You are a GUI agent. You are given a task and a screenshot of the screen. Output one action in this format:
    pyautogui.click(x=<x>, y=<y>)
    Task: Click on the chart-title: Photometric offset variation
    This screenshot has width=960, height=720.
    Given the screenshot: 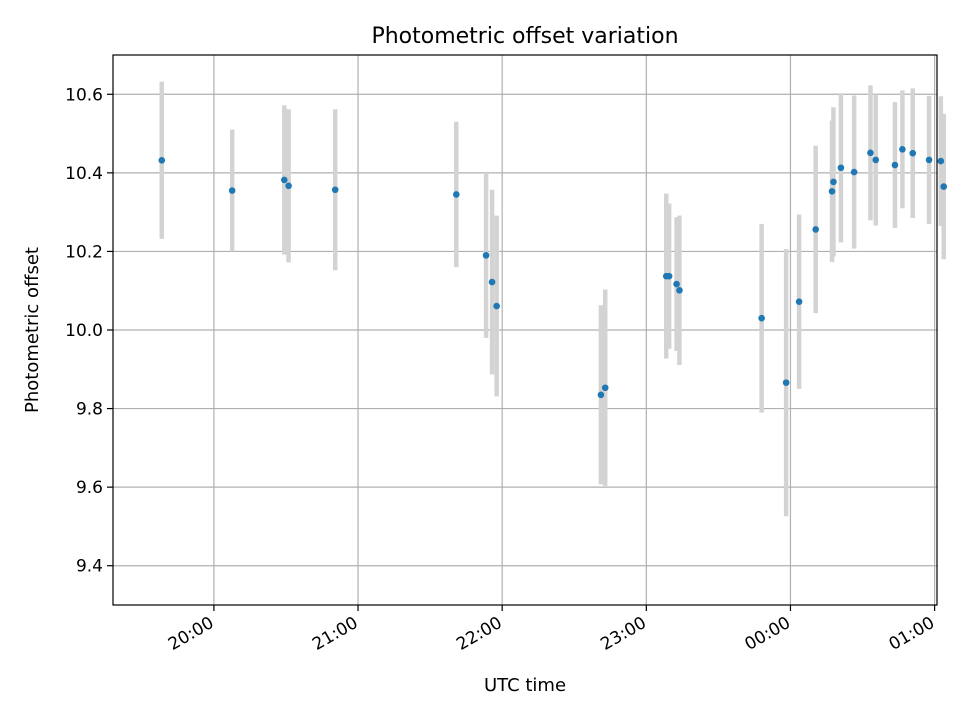 What is the action you would take?
    pyautogui.click(x=524, y=36)
    